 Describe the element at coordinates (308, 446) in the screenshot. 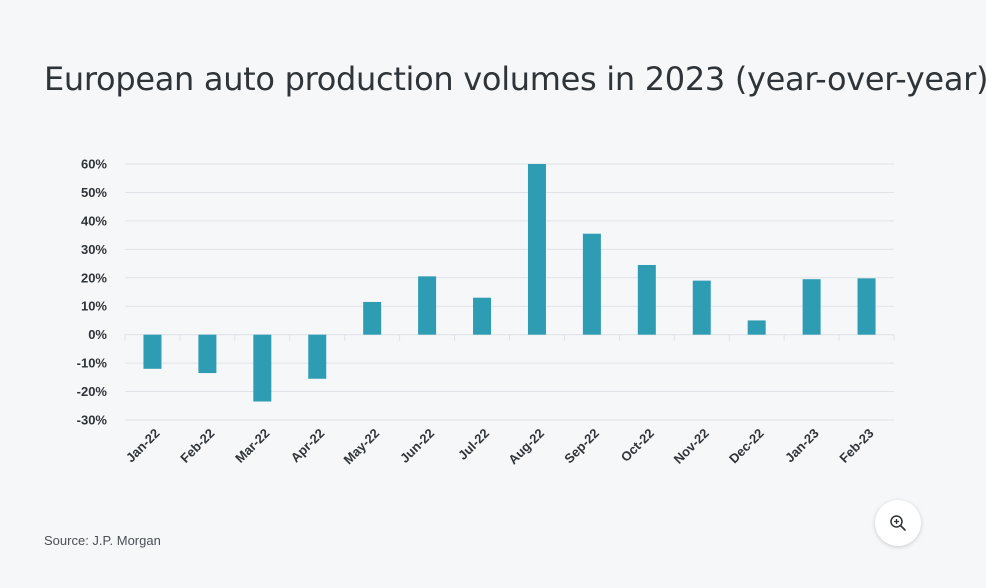

I see `x-tick-label: Apr-22` at that location.